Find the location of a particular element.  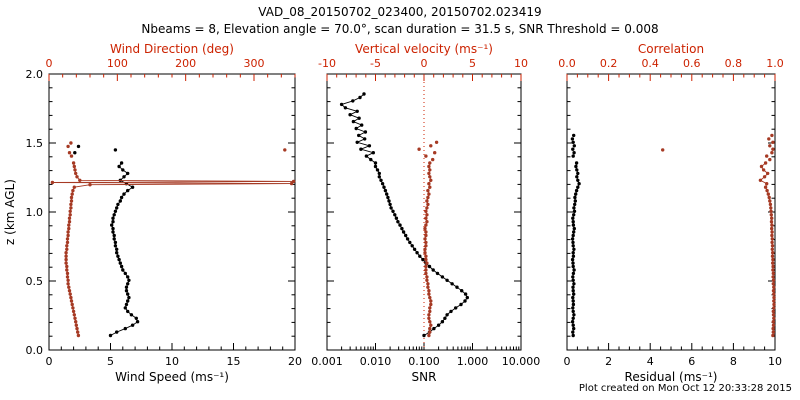

x-tick-label: 8 is located at coordinates (733, 361).